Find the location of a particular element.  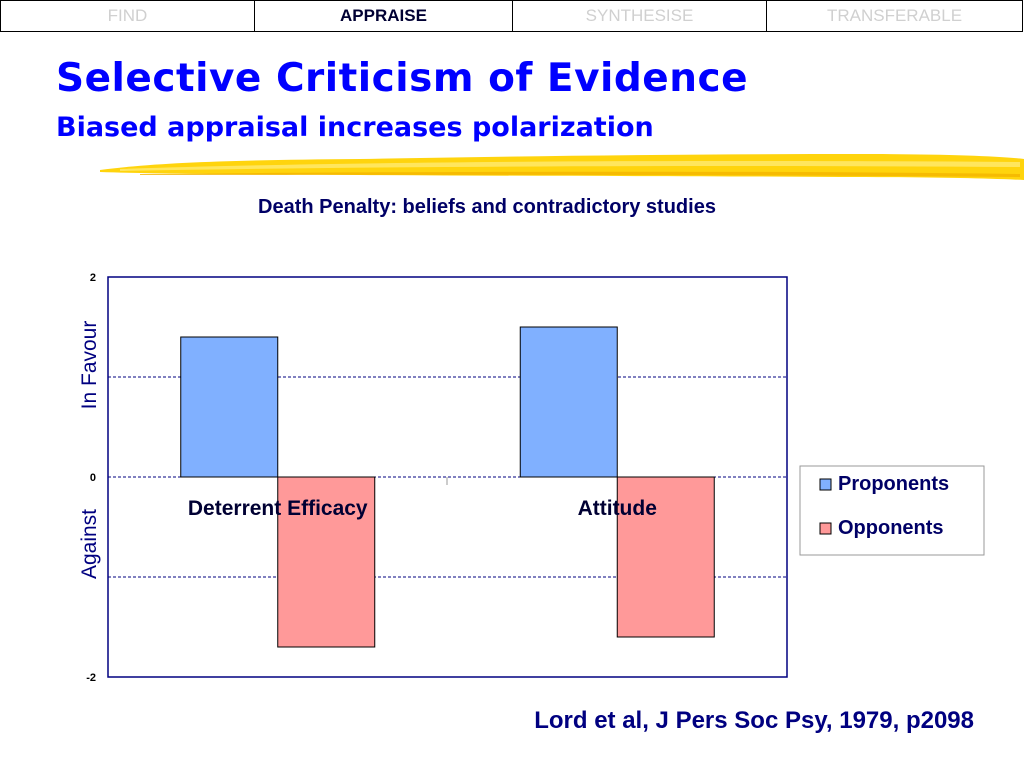

tab-appraise: APPRAISE is located at coordinates (384, 16).